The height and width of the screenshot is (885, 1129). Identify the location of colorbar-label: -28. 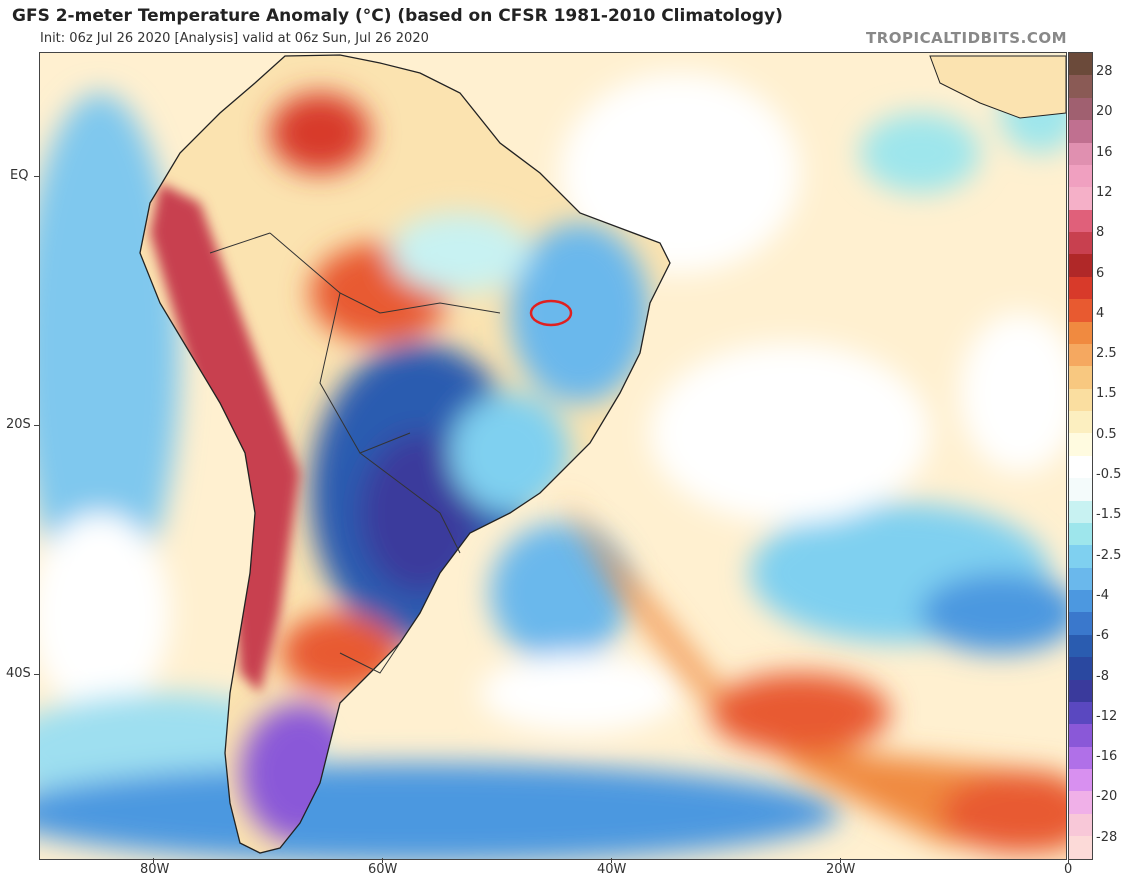
(1107, 837).